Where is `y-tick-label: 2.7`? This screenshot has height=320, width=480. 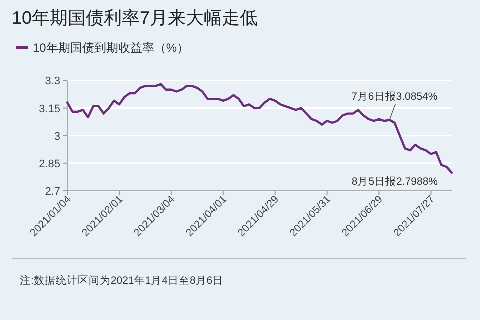
y-tick-label: 2.7 is located at coordinates (52, 192).